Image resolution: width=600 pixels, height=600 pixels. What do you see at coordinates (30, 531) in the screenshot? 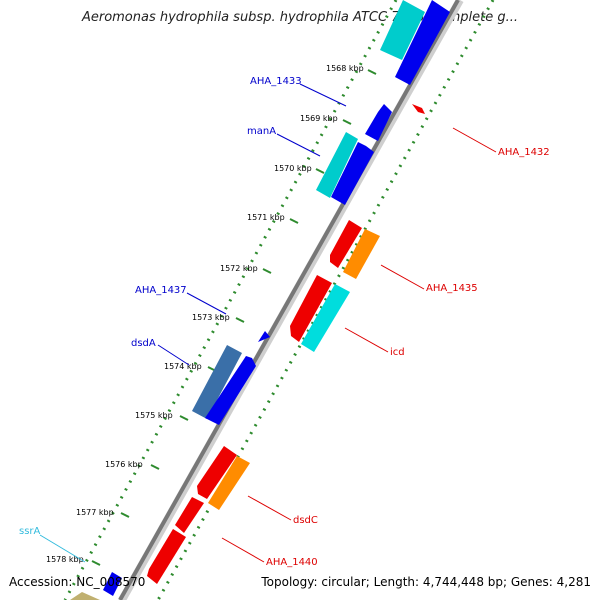
I see `gene-label-ssra: ssrA` at bounding box center [30, 531].